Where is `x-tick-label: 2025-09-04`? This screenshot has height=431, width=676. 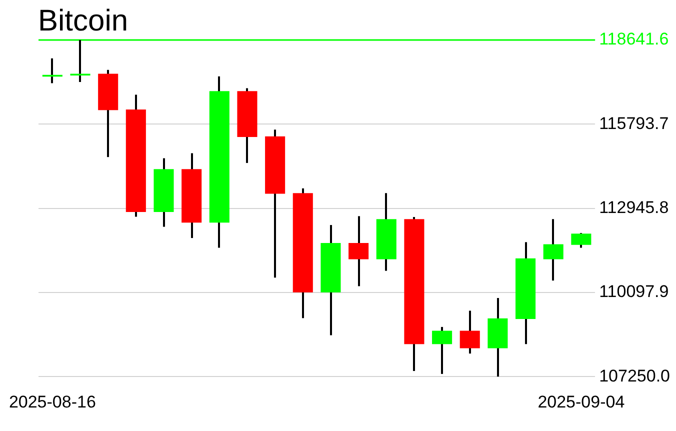 x-tick-label: 2025-09-04 is located at coordinates (581, 402).